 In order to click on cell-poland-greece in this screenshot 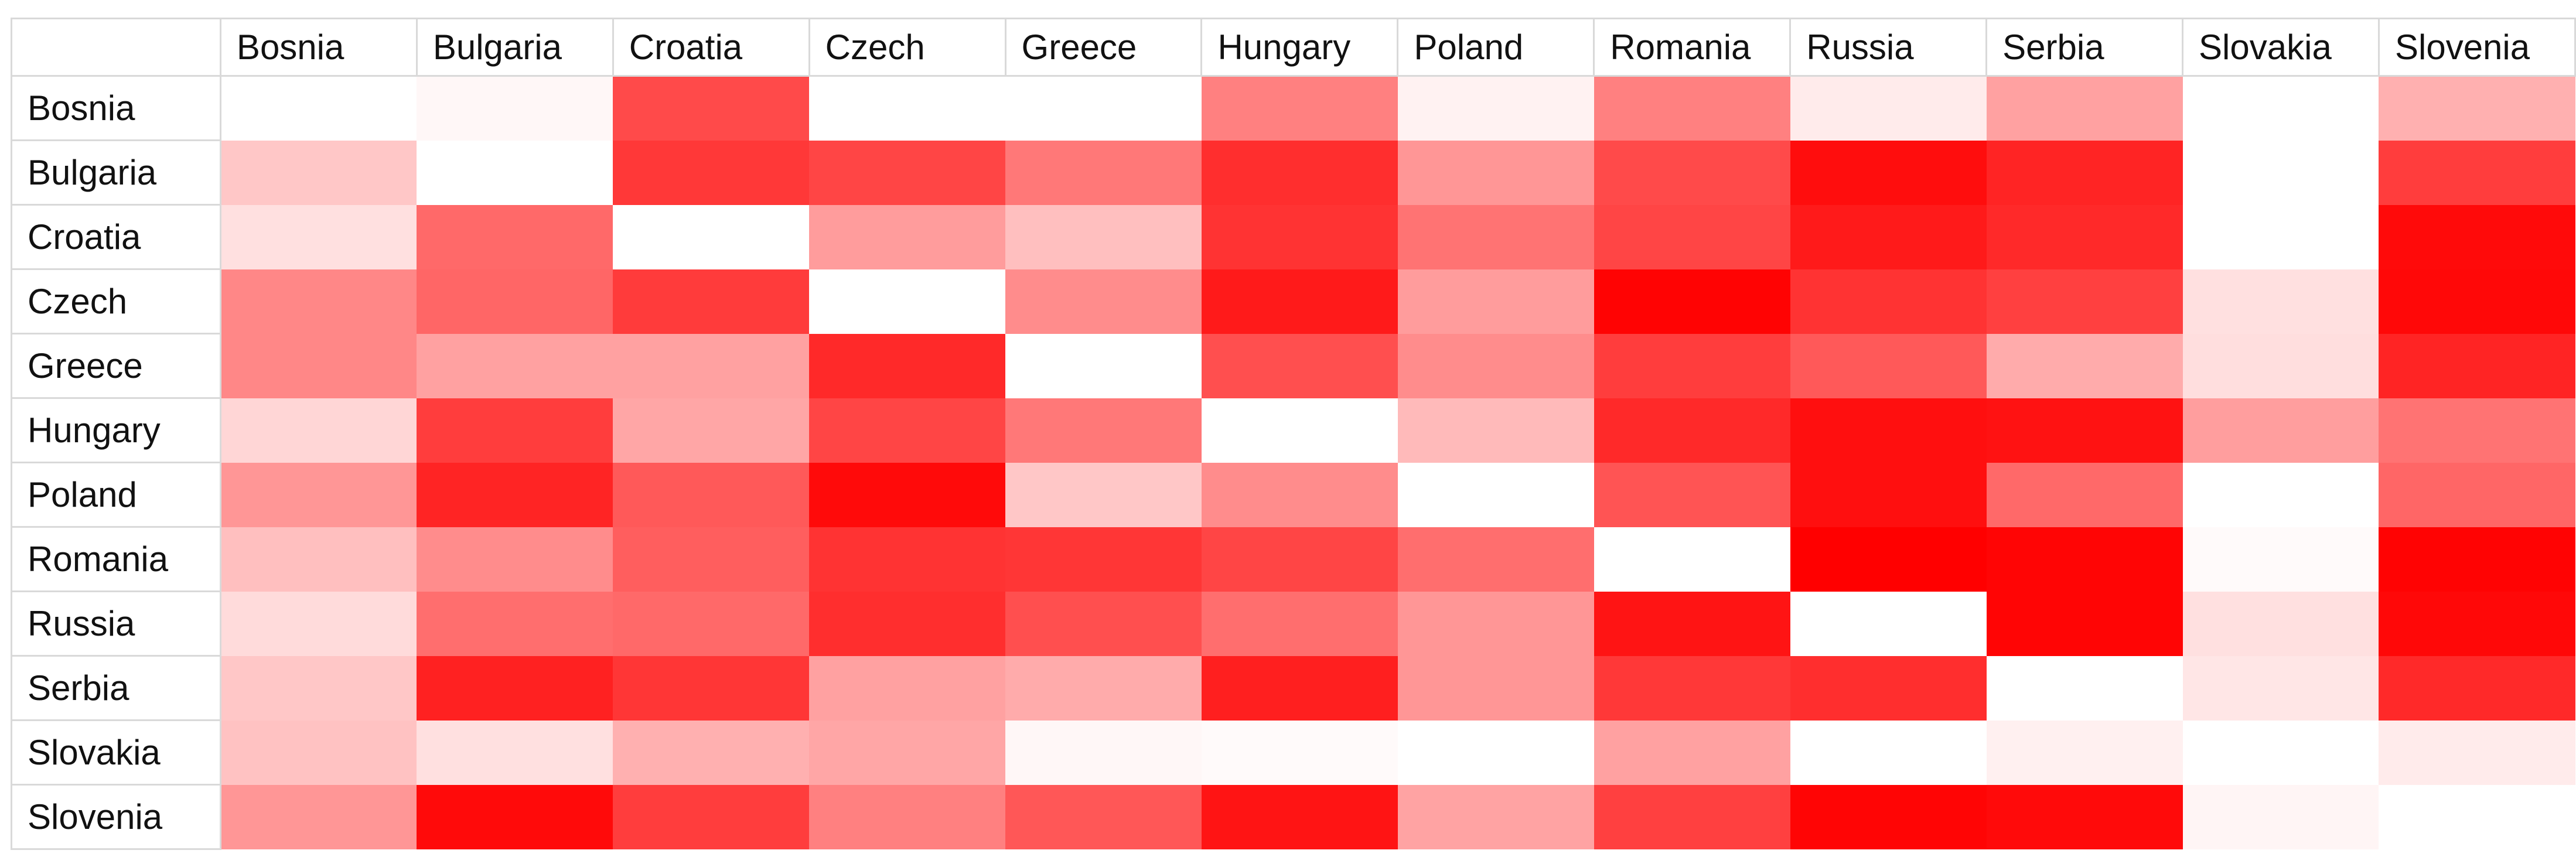, I will do `click(1103, 495)`.